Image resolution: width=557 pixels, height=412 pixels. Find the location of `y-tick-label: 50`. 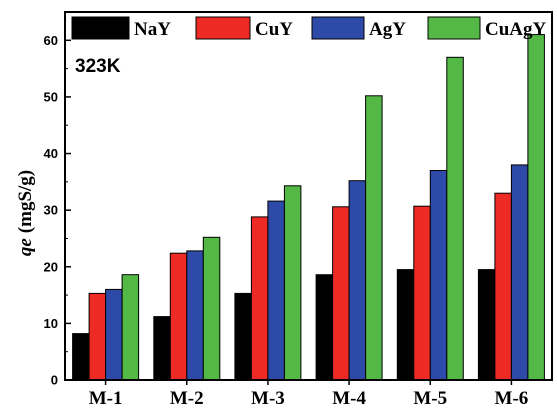

y-tick-label: 50 is located at coordinates (51, 96).